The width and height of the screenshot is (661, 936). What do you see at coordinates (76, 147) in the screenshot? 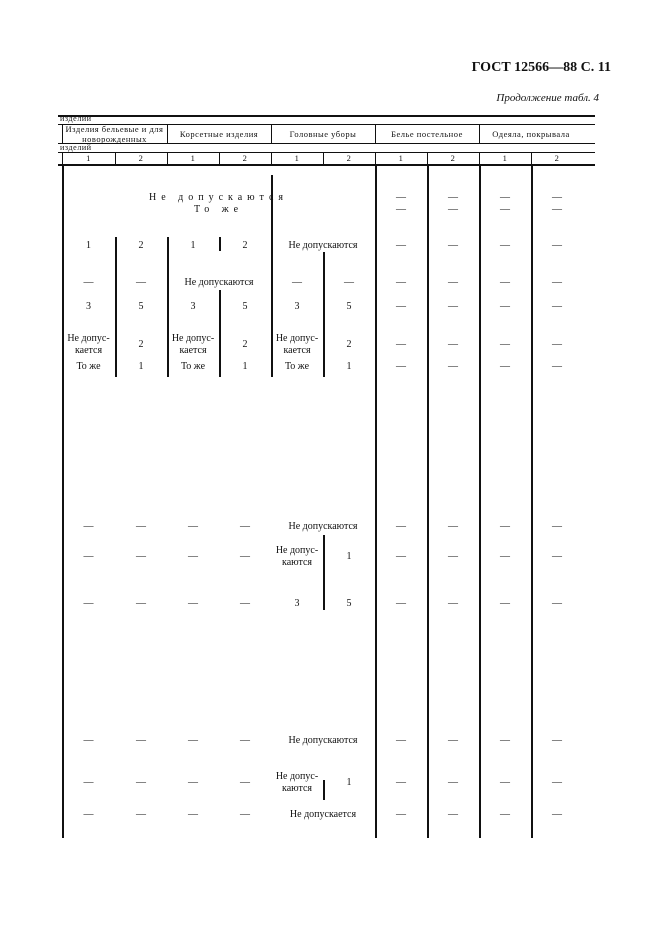
I see `mid-label: изделий` at bounding box center [76, 147].